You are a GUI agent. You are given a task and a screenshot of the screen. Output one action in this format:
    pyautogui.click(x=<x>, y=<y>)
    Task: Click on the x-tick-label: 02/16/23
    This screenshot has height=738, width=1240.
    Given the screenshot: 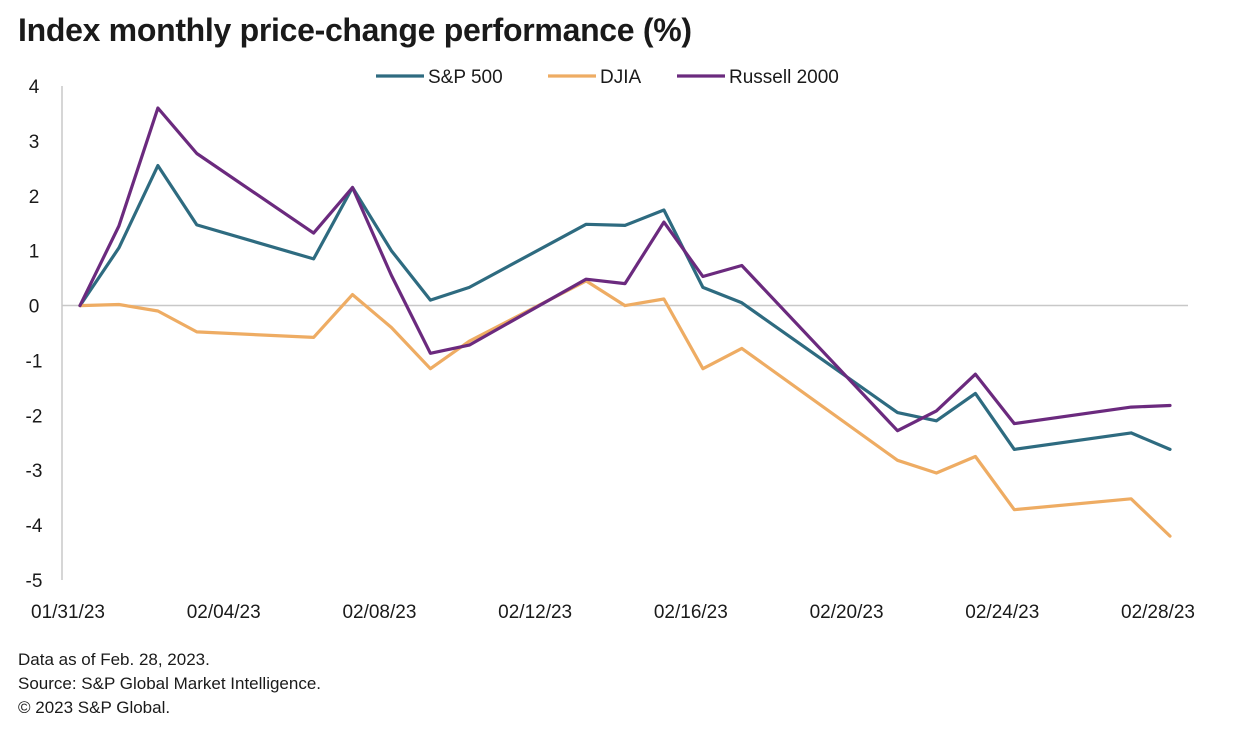 What is the action you would take?
    pyautogui.click(x=691, y=612)
    